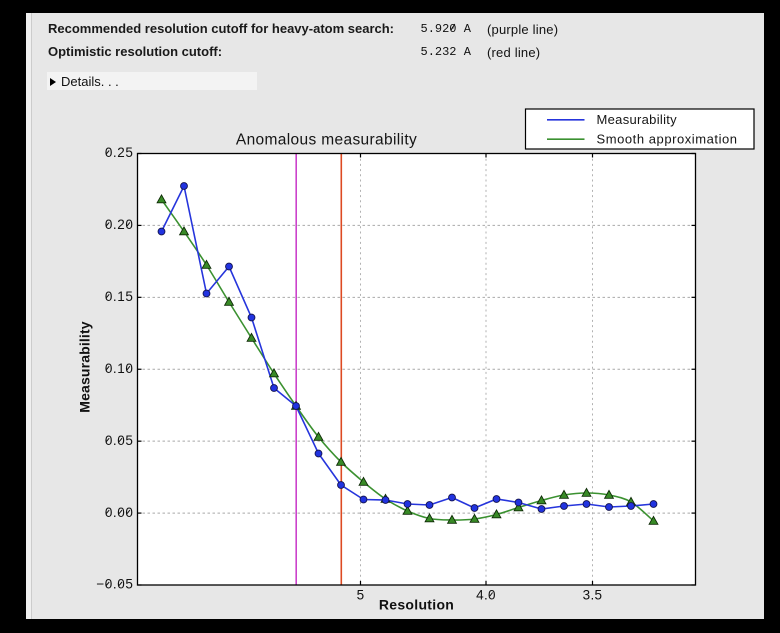 The width and height of the screenshot is (780, 633). What do you see at coordinates (667, 139) in the screenshot?
I see `svg-text: Smooth approximation` at bounding box center [667, 139].